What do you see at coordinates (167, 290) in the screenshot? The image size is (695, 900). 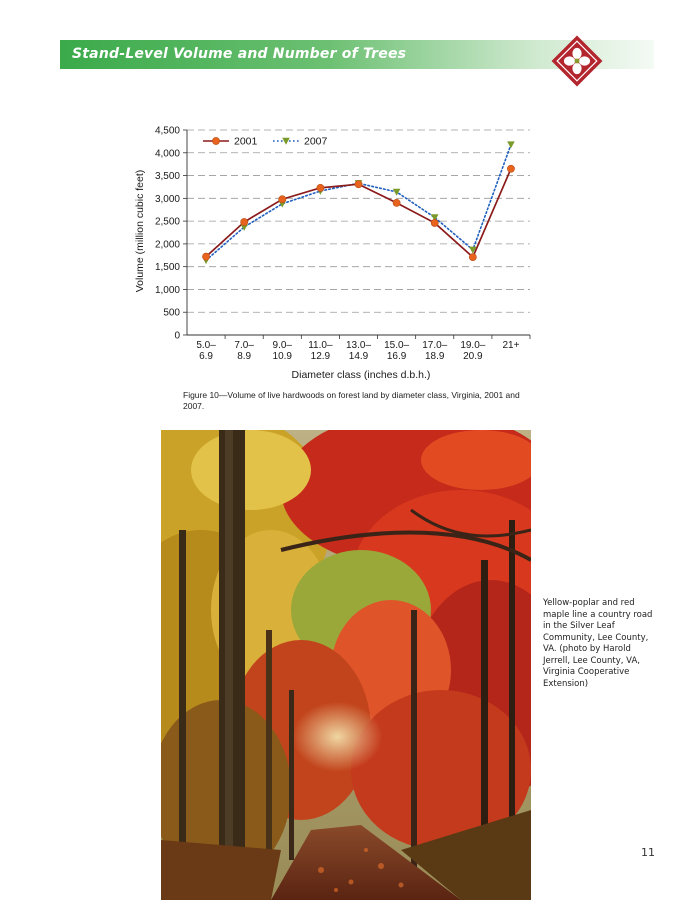 I see `y-tick-label: 1,000` at bounding box center [167, 290].